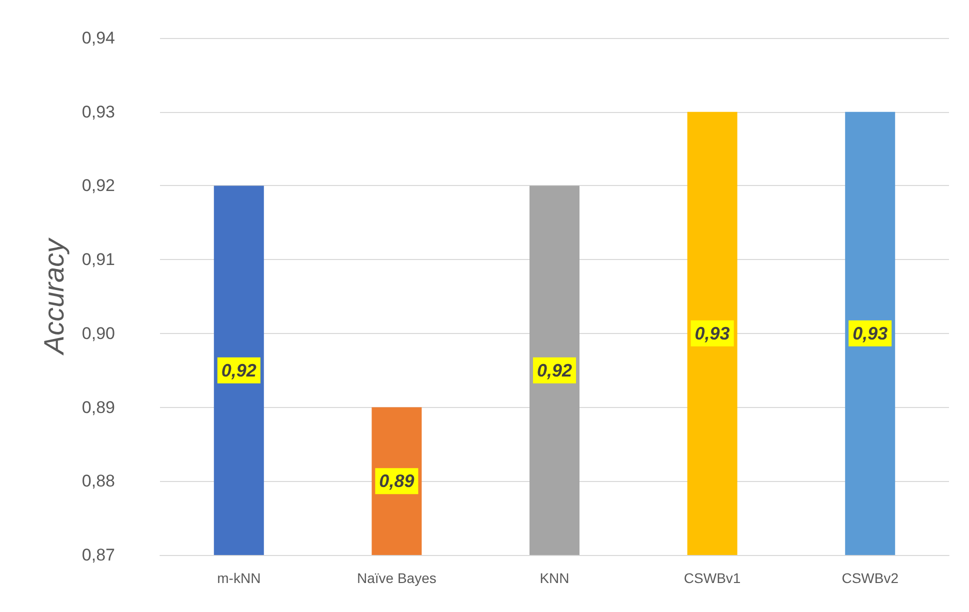  What do you see at coordinates (54, 296) in the screenshot?
I see `y-axis-title: Accuracy` at bounding box center [54, 296].